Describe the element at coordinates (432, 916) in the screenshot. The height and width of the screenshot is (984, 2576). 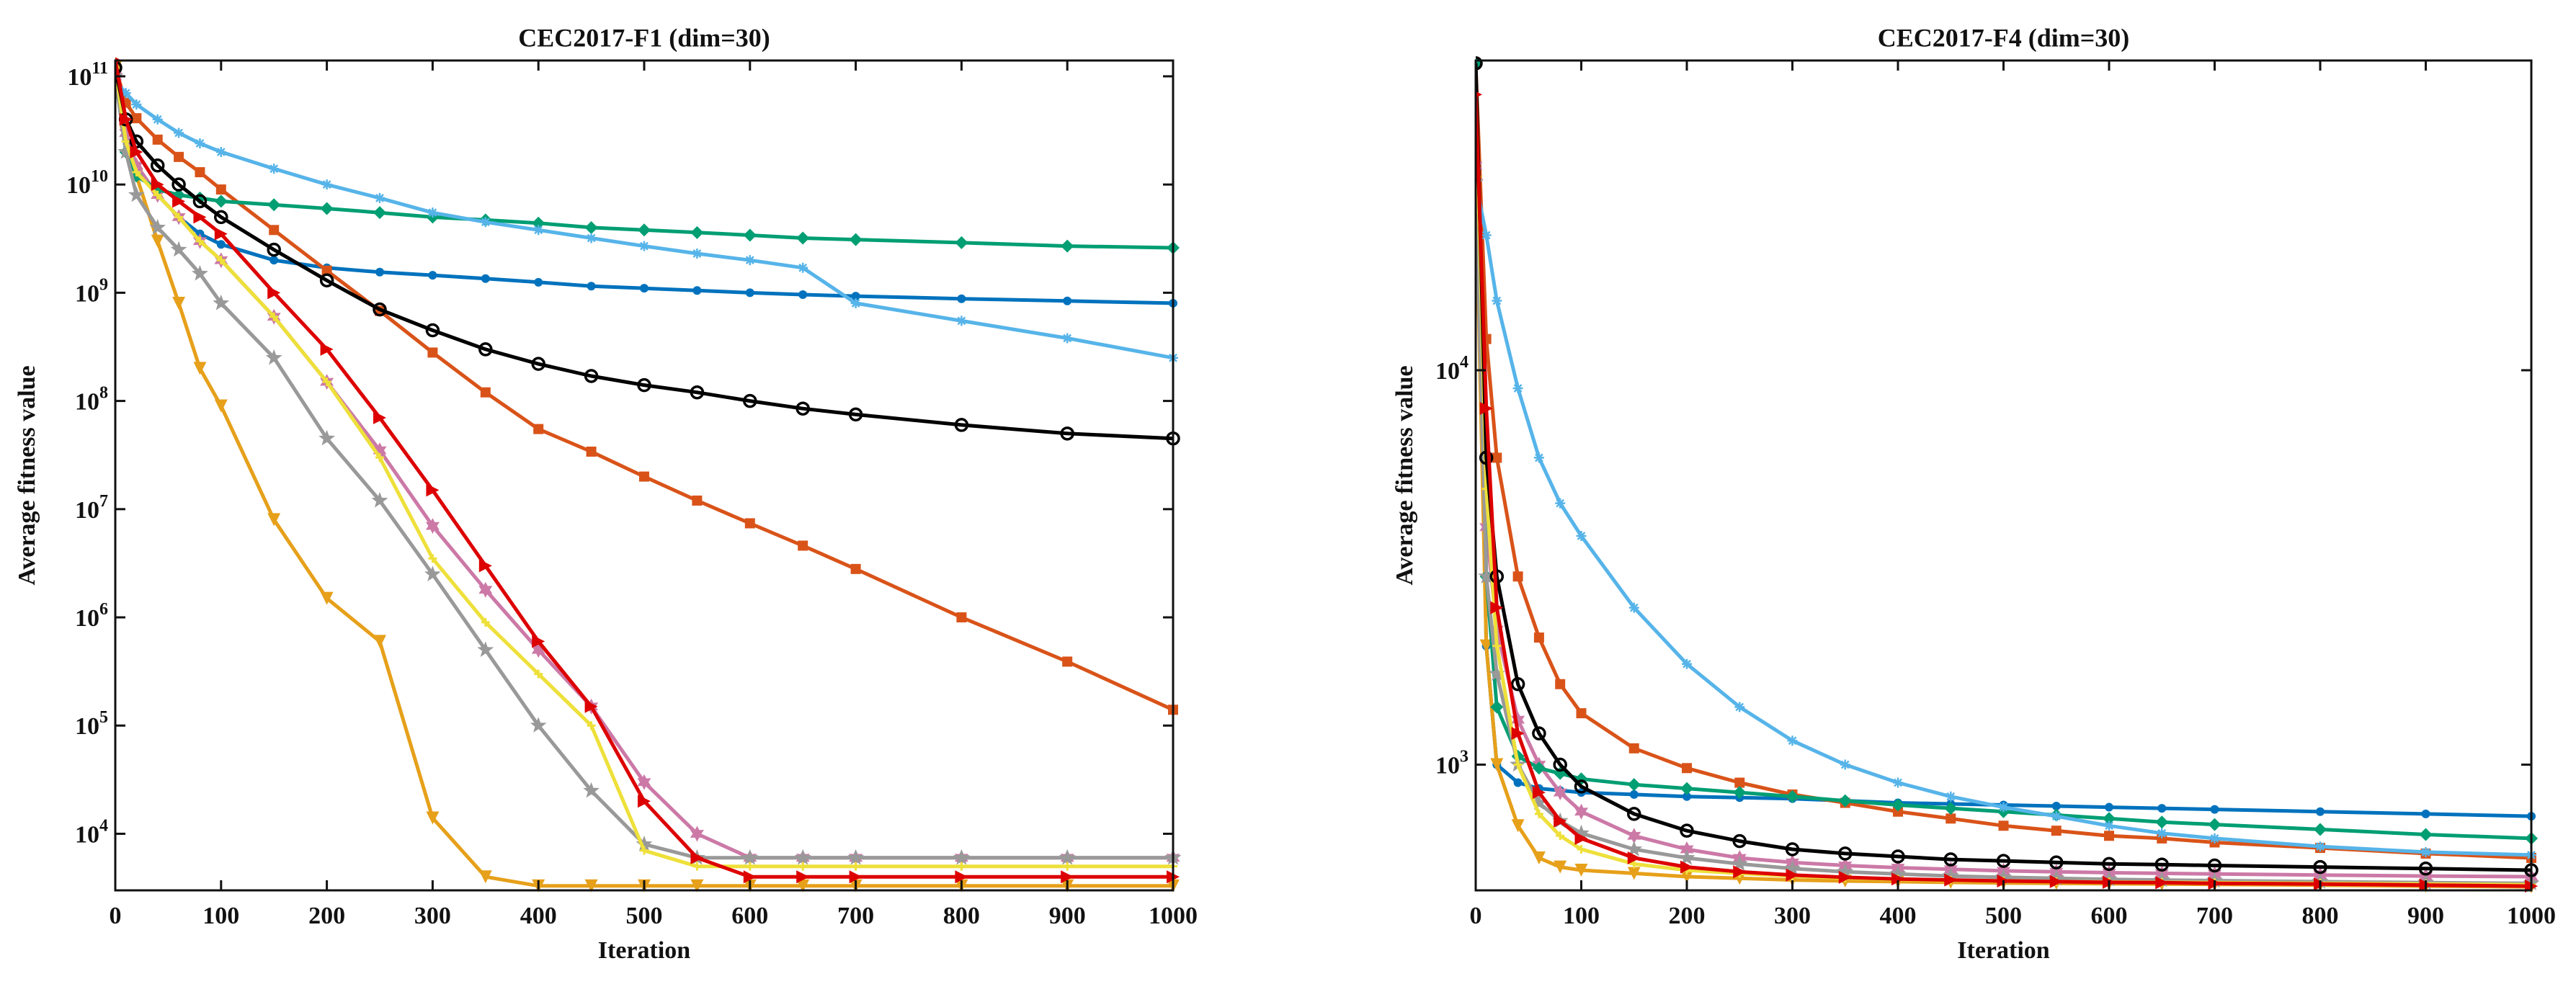
I see `x-tick-label: 300` at that location.